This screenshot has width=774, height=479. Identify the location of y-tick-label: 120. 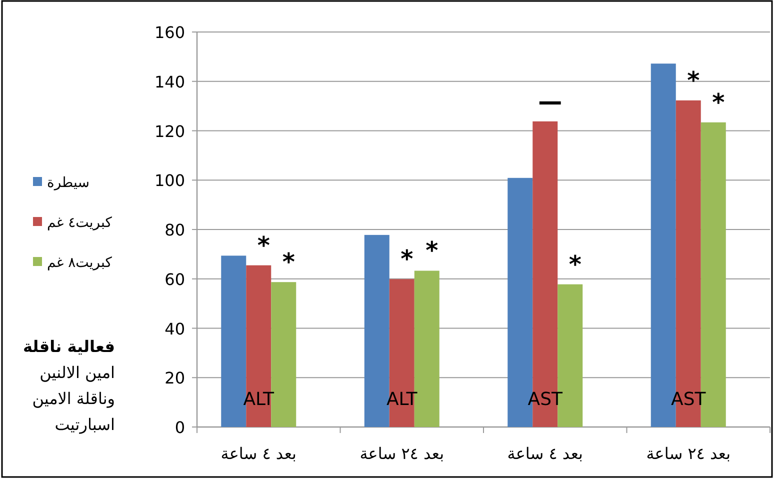
(169, 131).